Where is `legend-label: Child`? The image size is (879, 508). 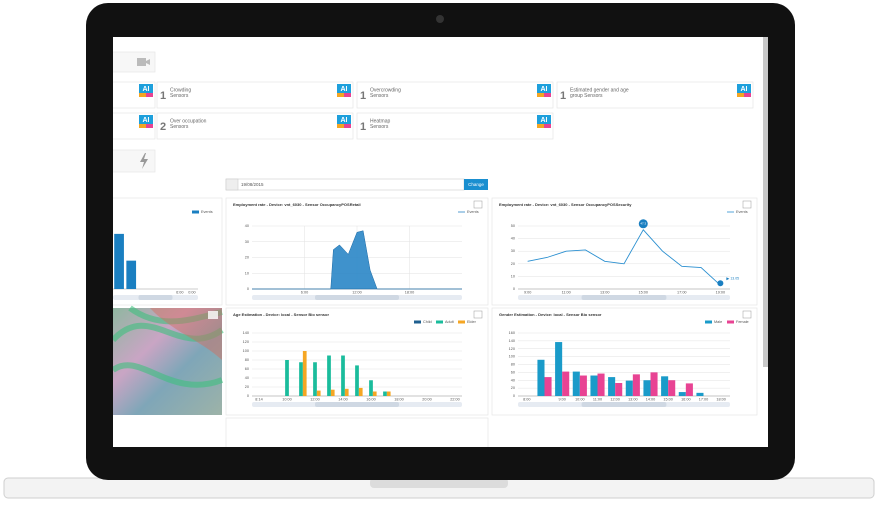 legend-label: Child is located at coordinates (427, 322).